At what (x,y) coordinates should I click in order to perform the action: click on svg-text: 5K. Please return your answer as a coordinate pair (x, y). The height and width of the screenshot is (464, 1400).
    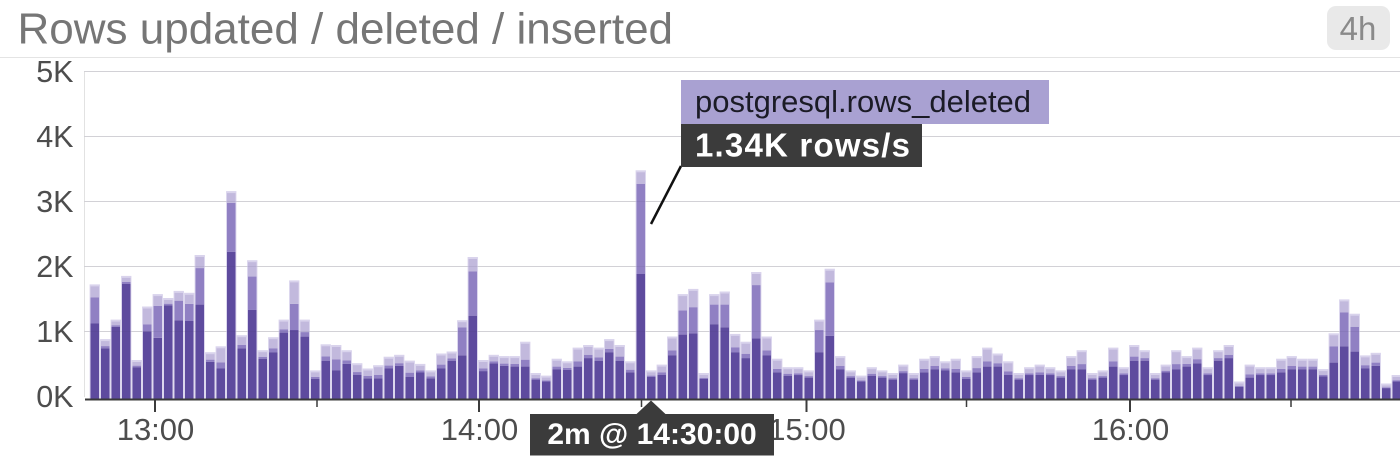
    Looking at the image, I should click on (54, 72).